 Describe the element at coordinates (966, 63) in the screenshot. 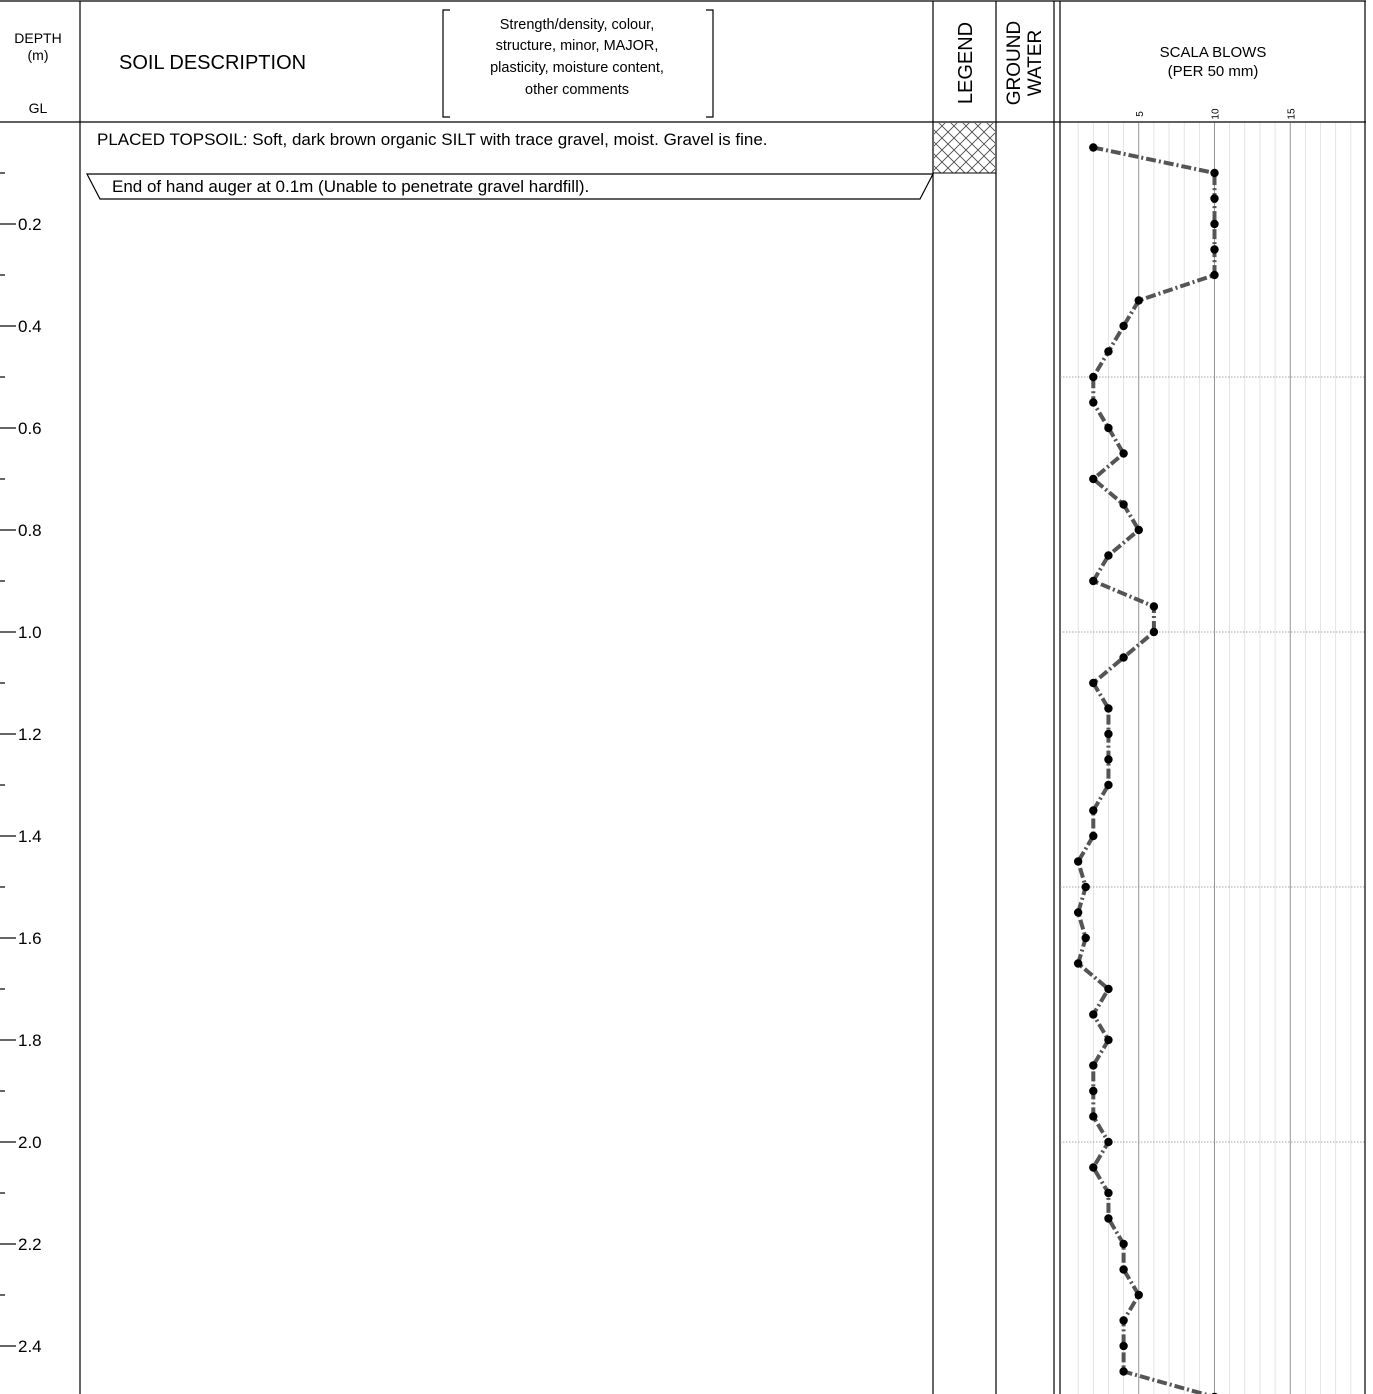

I see `legend-heading: LEGEND` at that location.